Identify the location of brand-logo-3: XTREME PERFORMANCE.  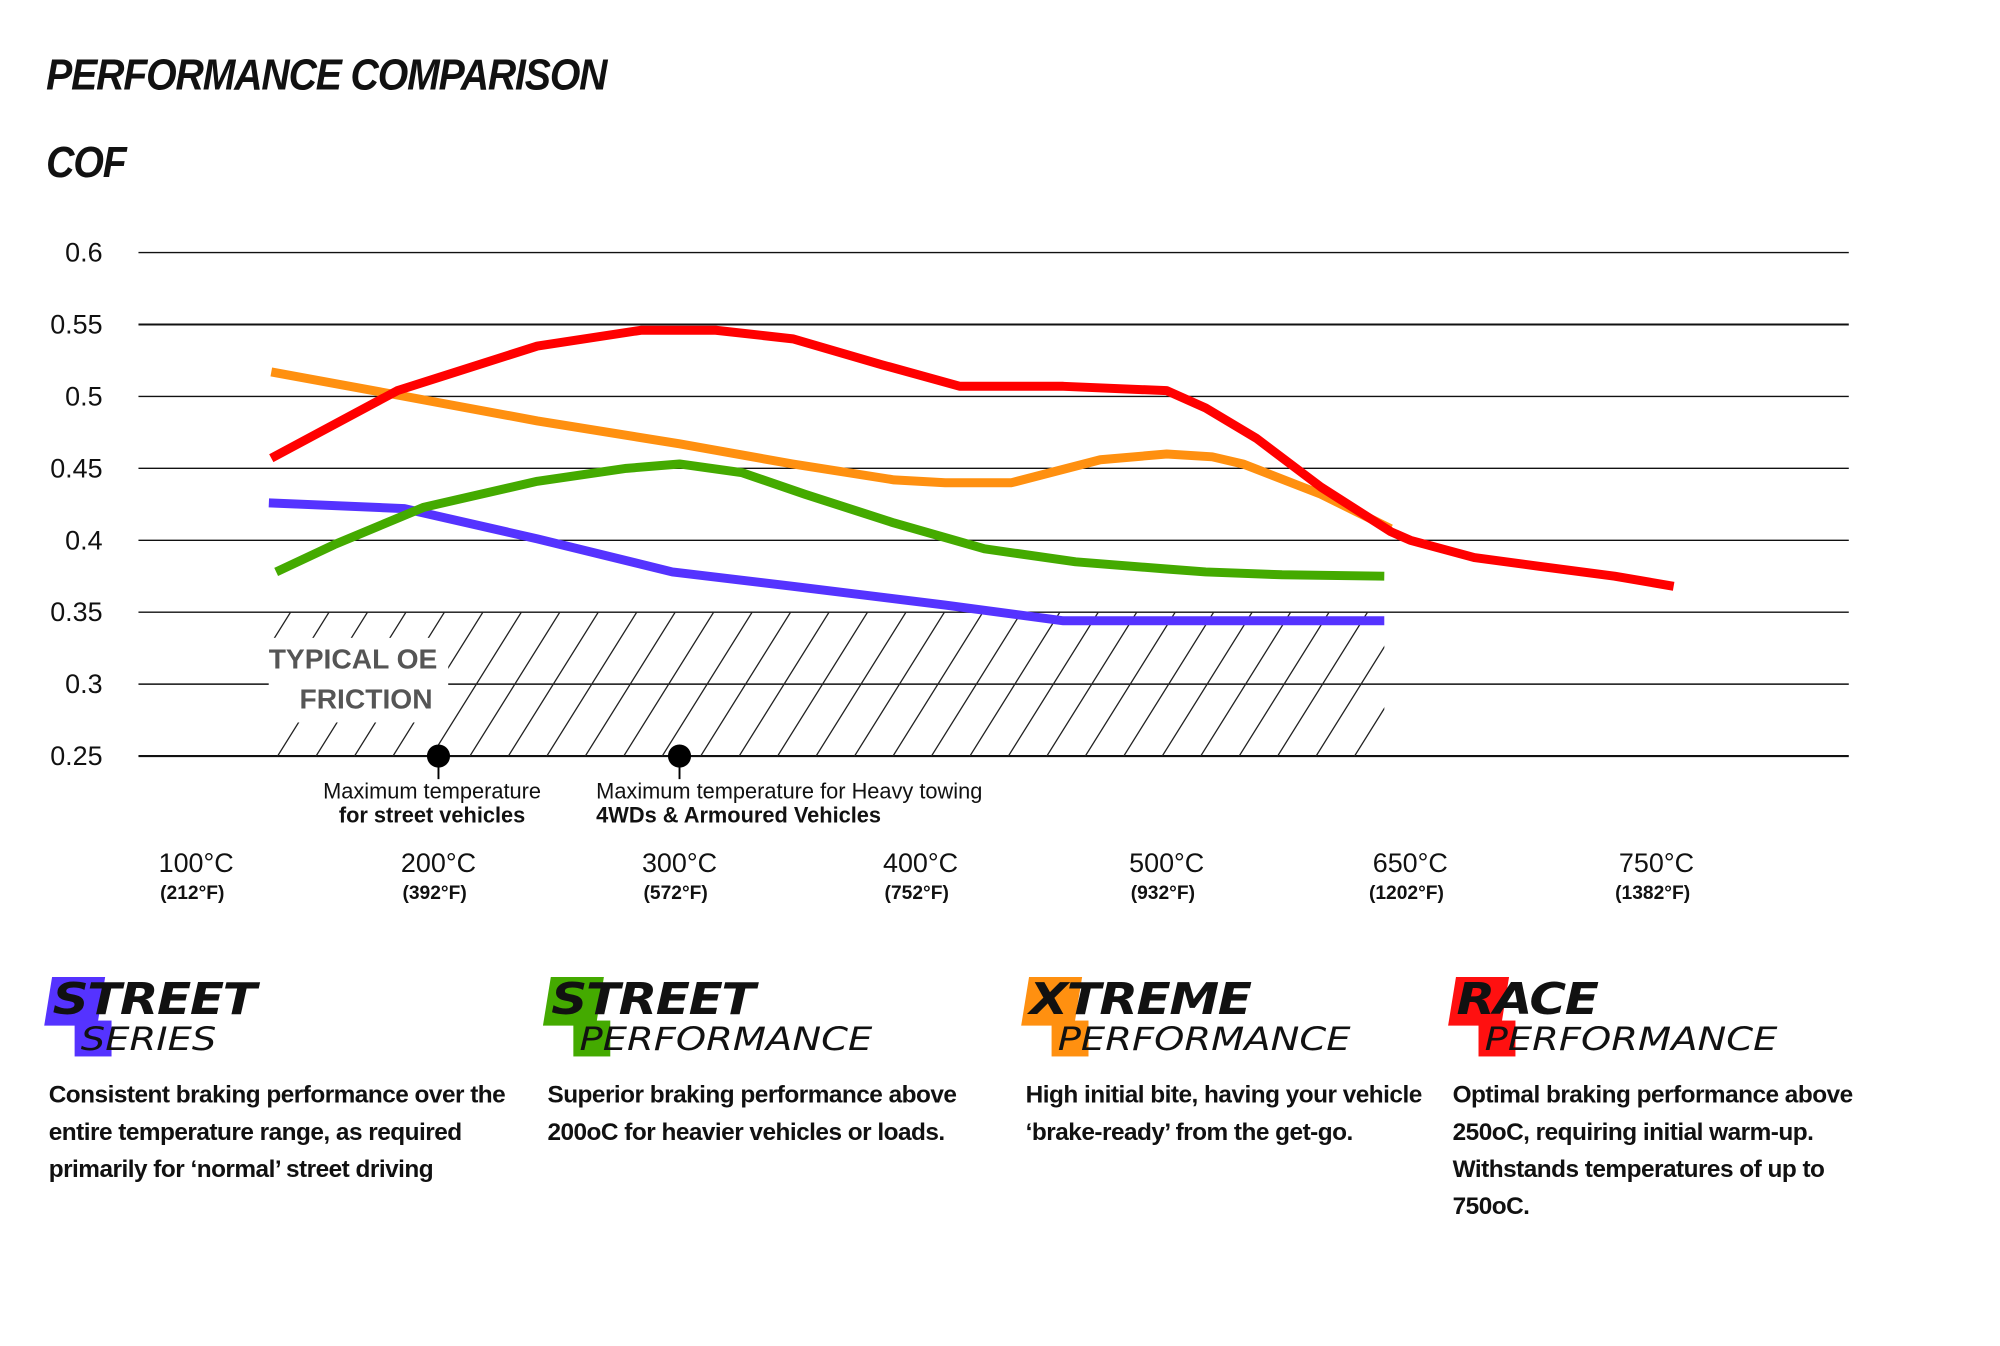
(1186, 1016).